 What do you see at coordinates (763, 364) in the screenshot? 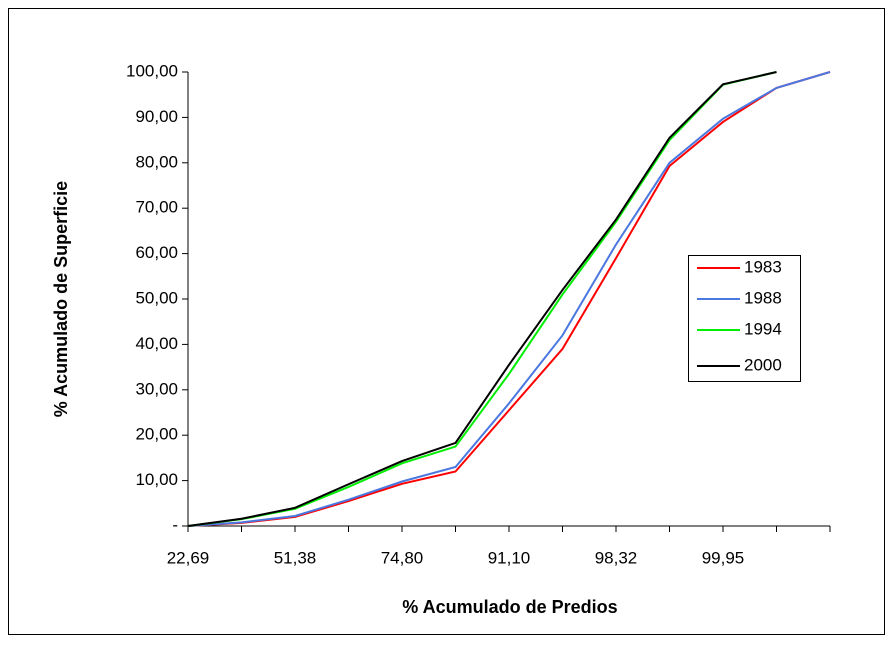
I see `legend-label: 2000` at bounding box center [763, 364].